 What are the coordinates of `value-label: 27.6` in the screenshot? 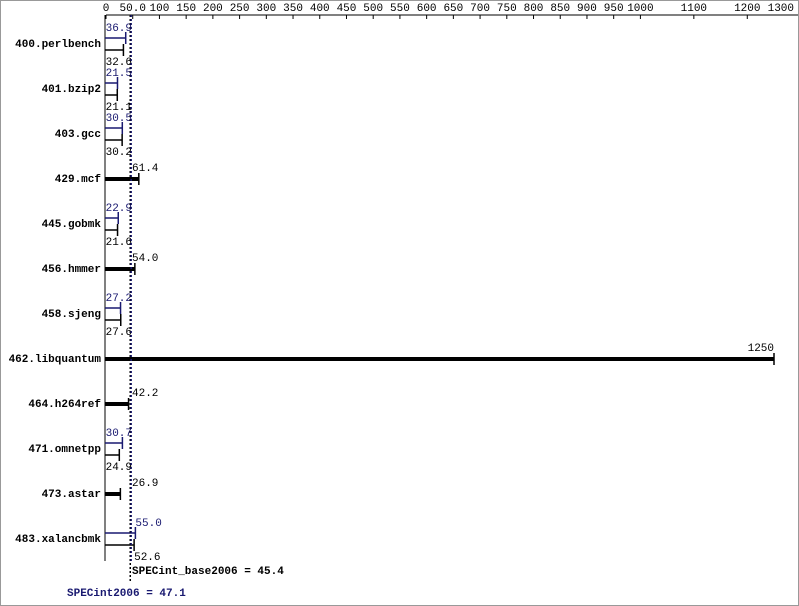 It's located at (119, 333).